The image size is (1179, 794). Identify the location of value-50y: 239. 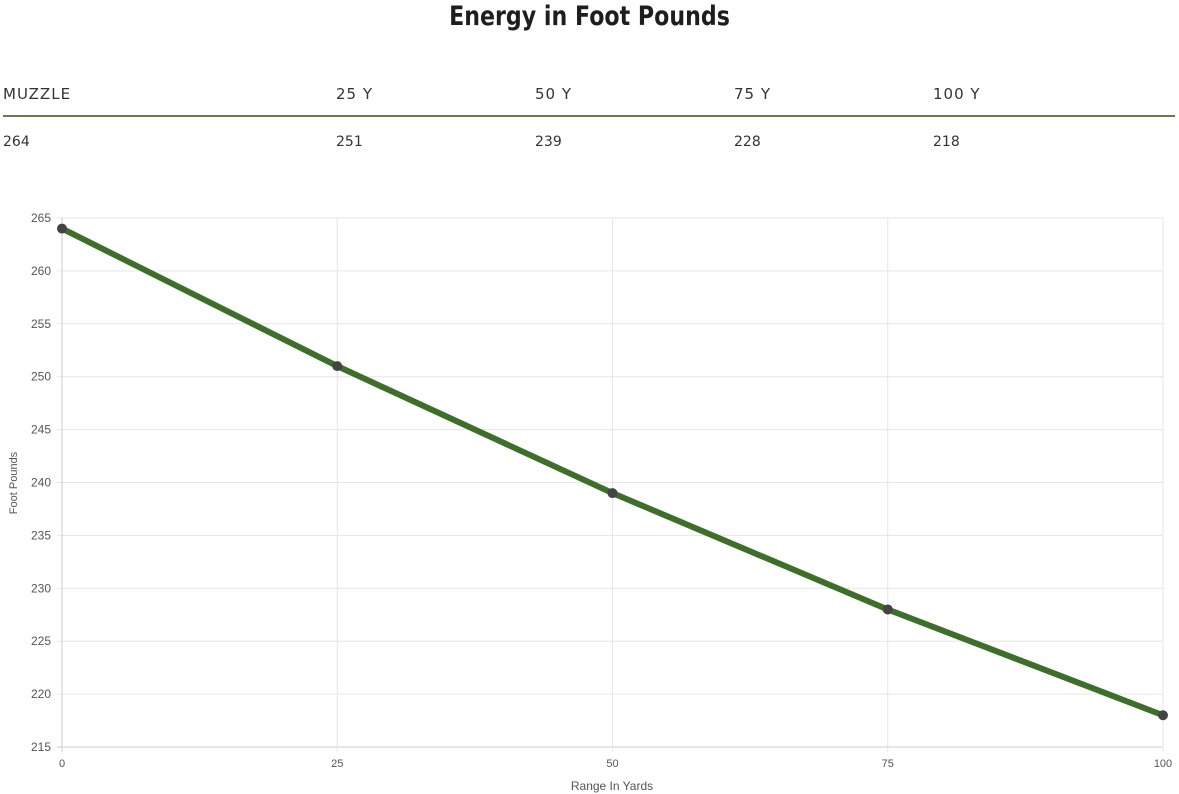
(548, 142).